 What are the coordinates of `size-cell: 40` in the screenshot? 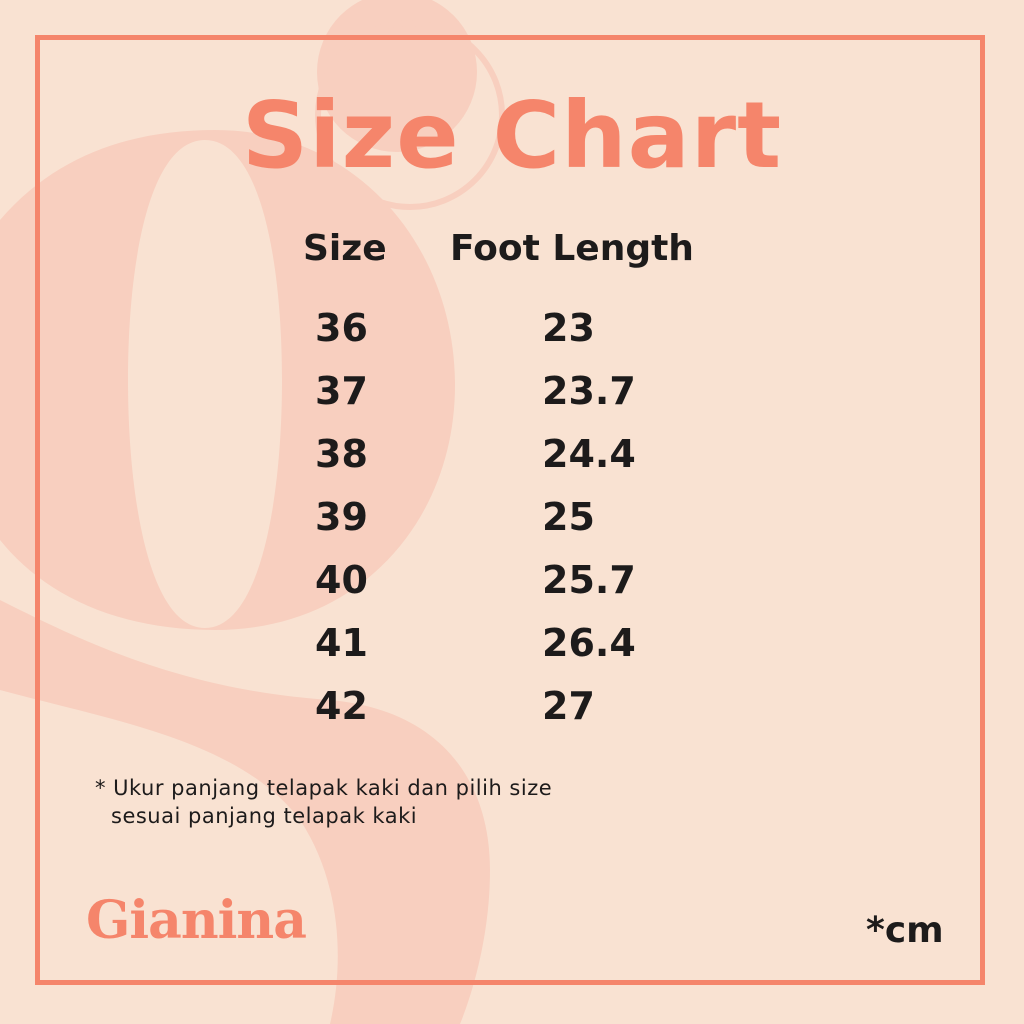 It's located at (341, 580).